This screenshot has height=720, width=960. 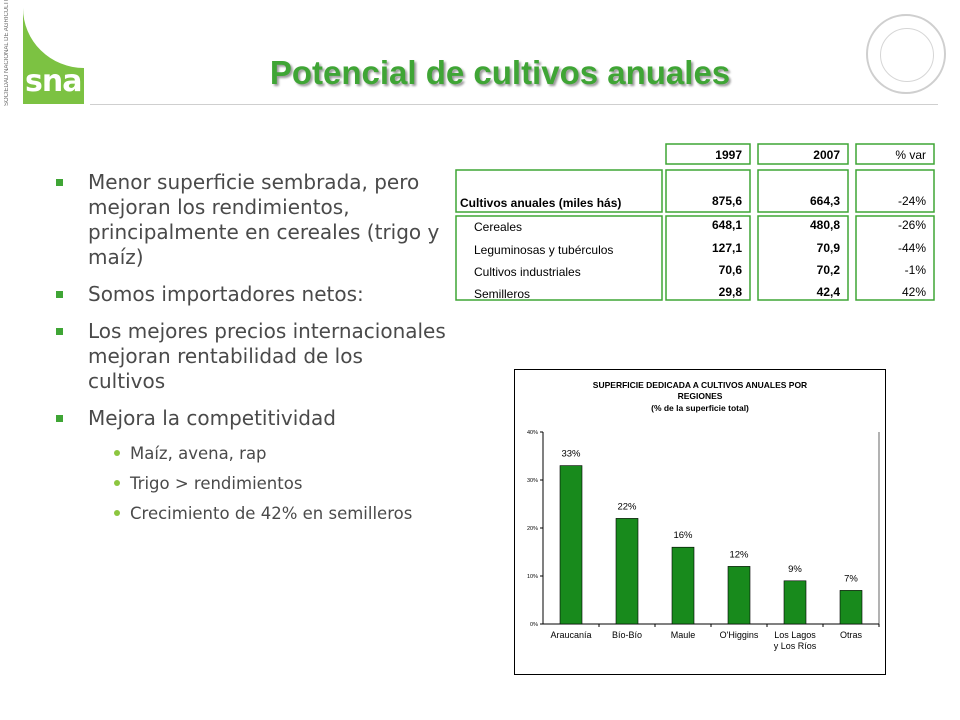 I want to click on sub-bullet-item: Maíz, avena, rap, so click(x=251, y=453).